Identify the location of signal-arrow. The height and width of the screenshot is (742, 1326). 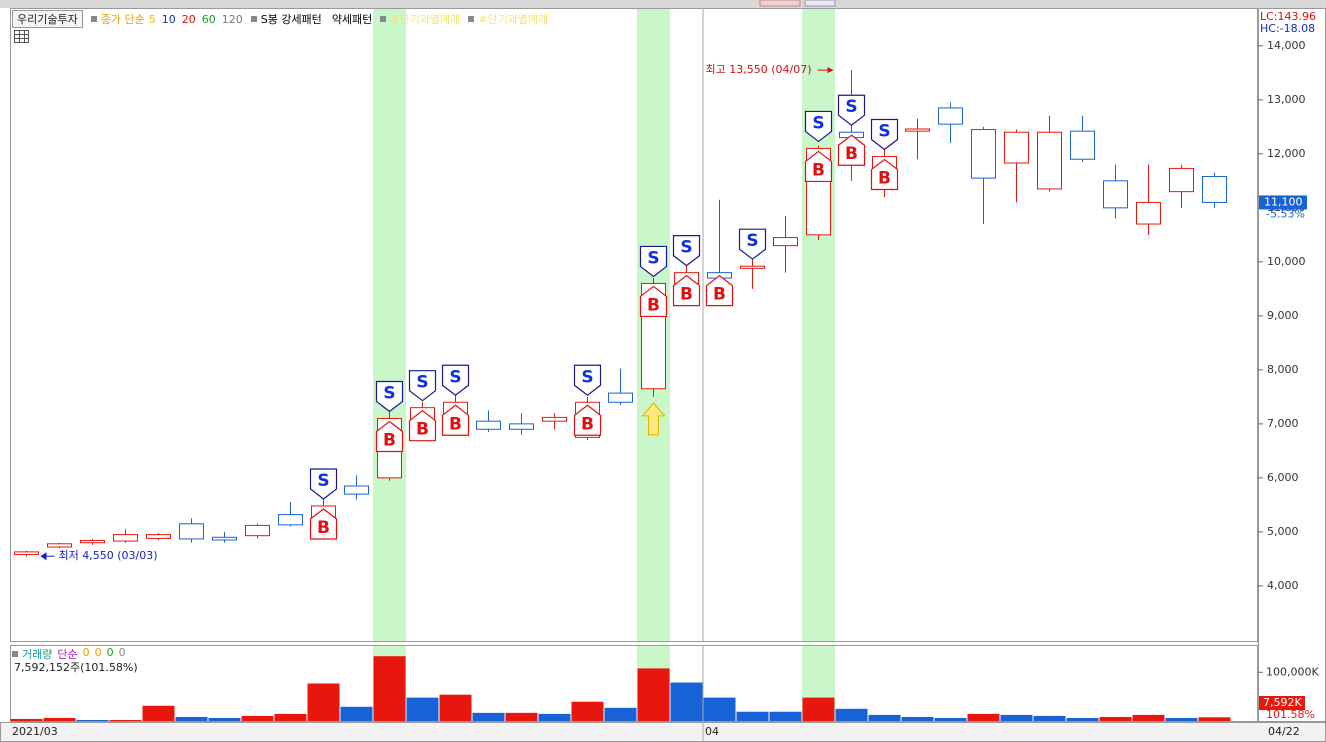
(653, 419).